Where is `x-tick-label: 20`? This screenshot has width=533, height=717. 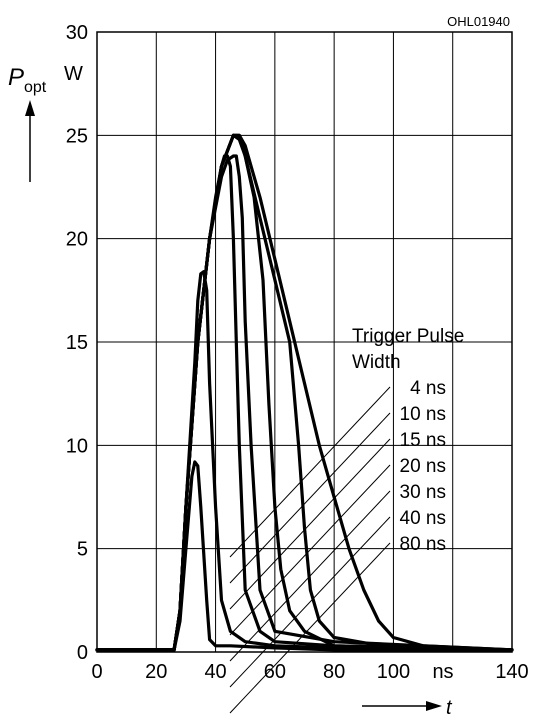 x-tick-label: 20 is located at coordinates (156, 672).